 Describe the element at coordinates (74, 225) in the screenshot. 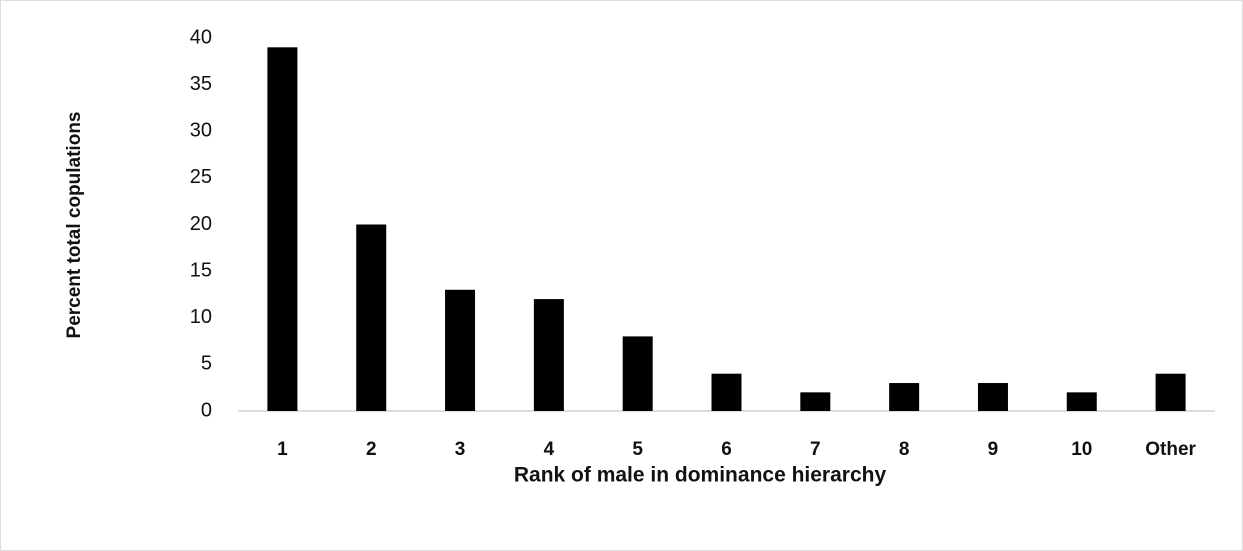

I see `y-axis-label: Percent total copulations` at that location.